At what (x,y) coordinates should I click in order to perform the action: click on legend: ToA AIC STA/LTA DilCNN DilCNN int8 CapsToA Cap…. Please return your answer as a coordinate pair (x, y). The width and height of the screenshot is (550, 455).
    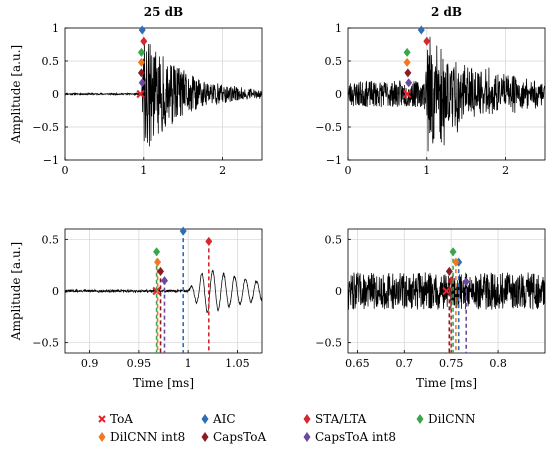
    Looking at the image, I should click on (286, 428).